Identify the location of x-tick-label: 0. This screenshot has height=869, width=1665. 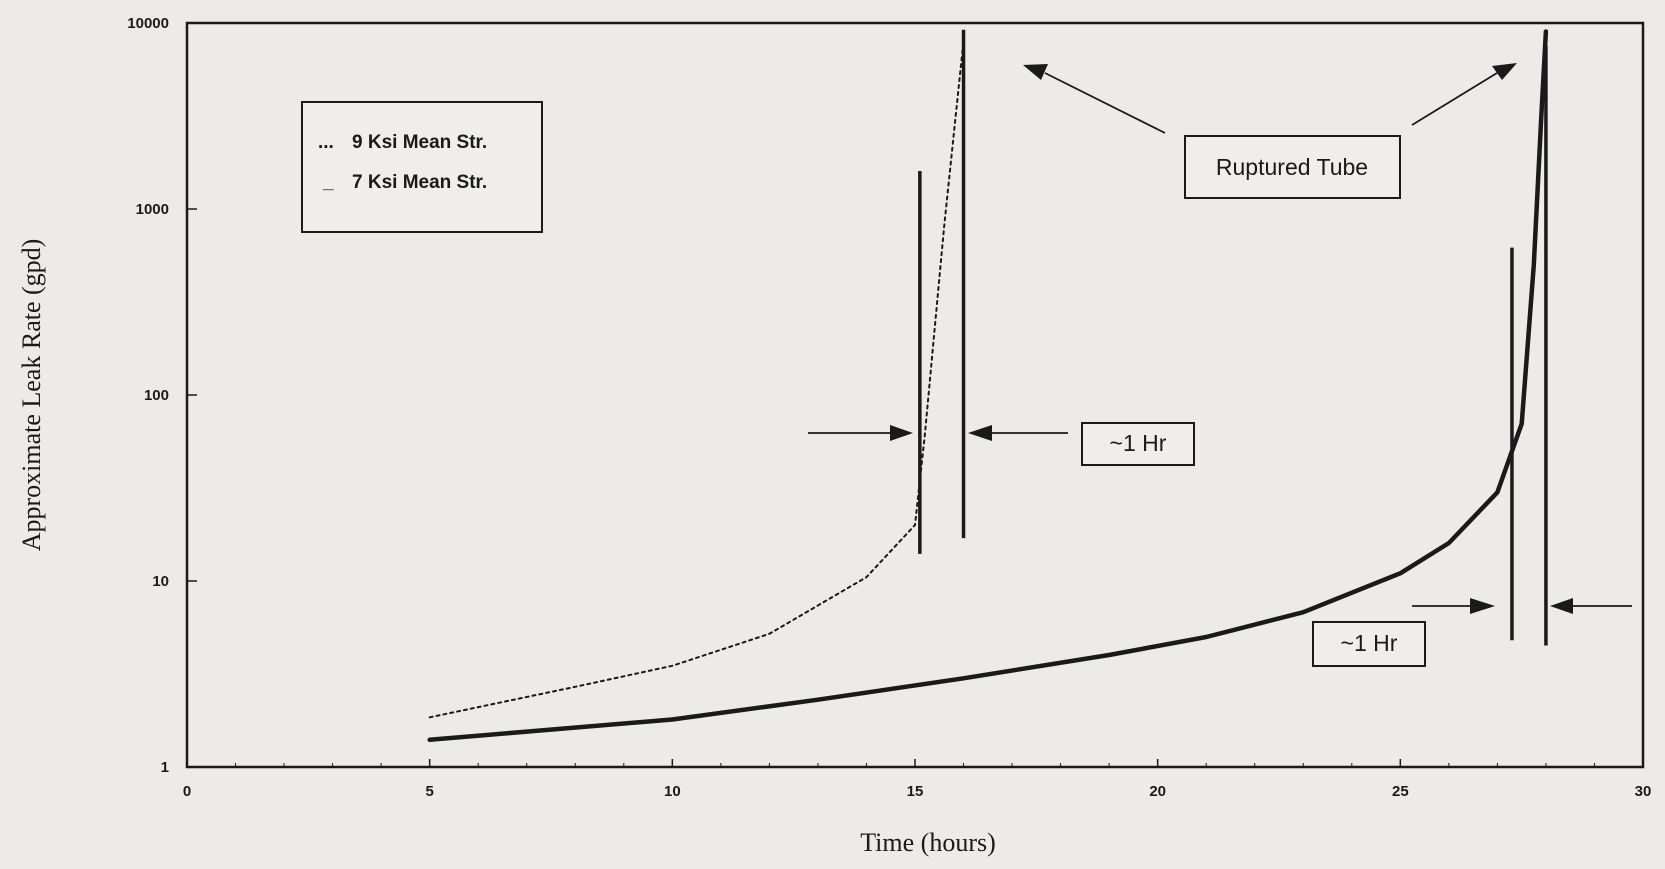
(187, 791).